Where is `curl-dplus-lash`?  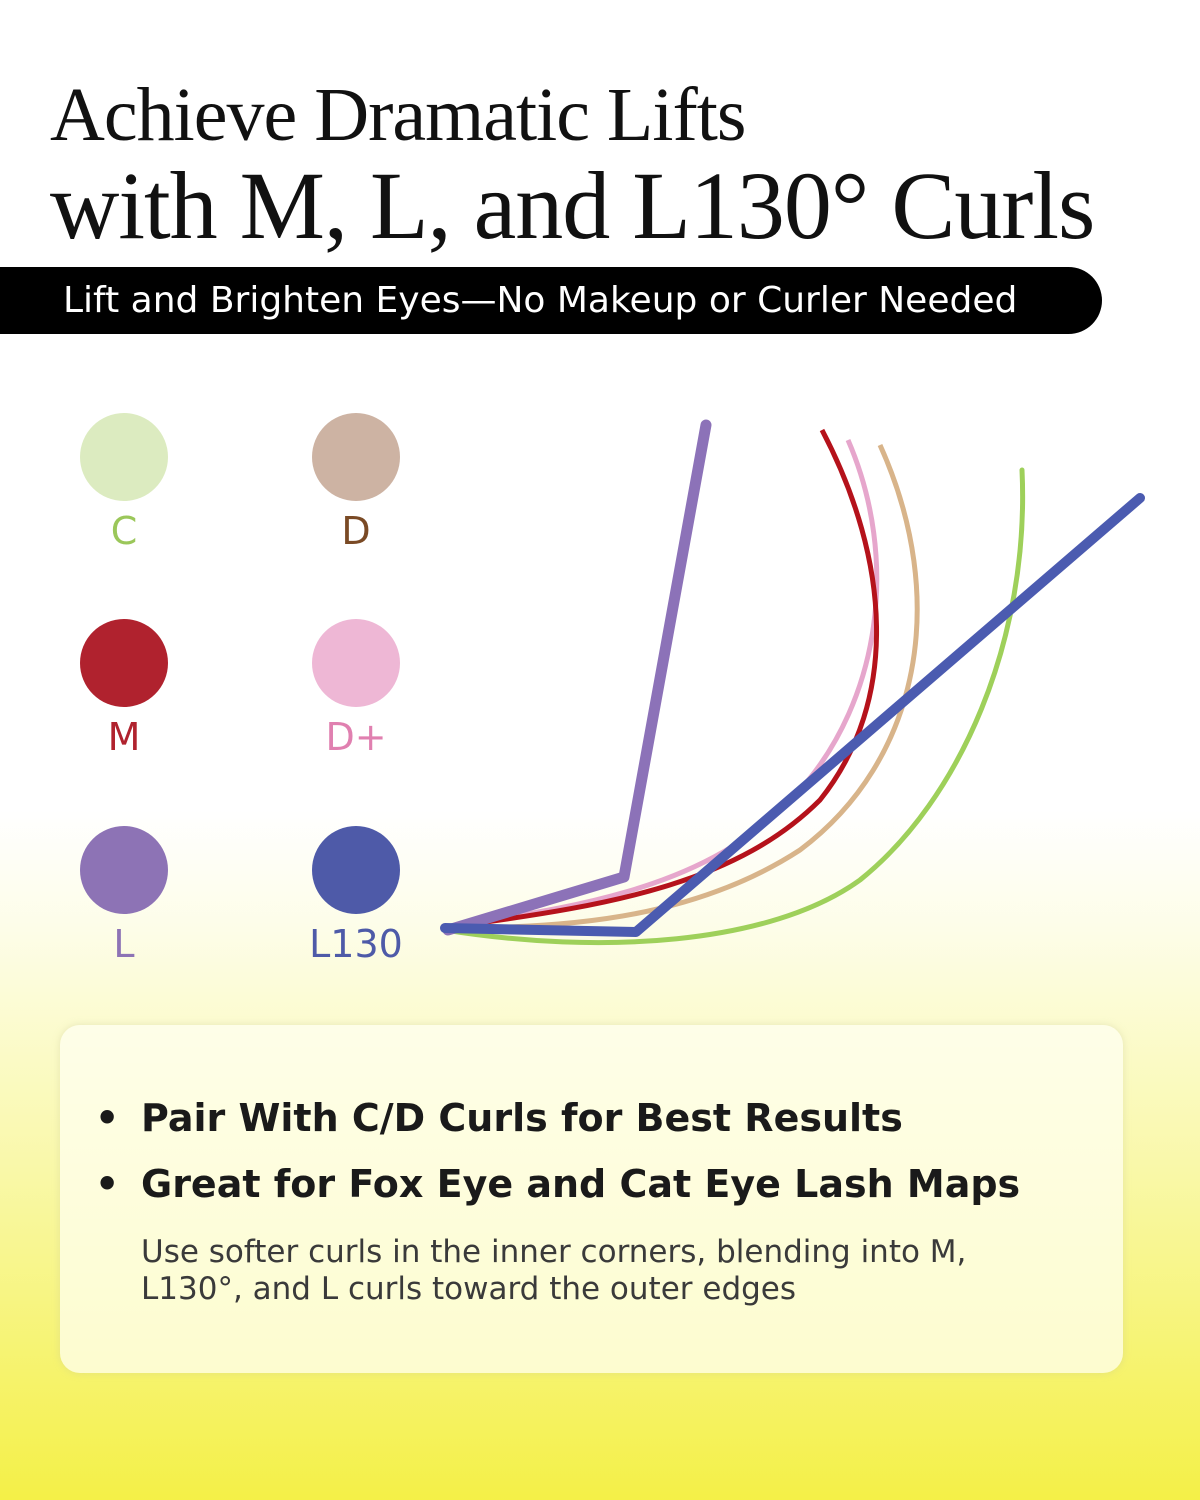
curl-dplus-lash is located at coordinates (667, 683).